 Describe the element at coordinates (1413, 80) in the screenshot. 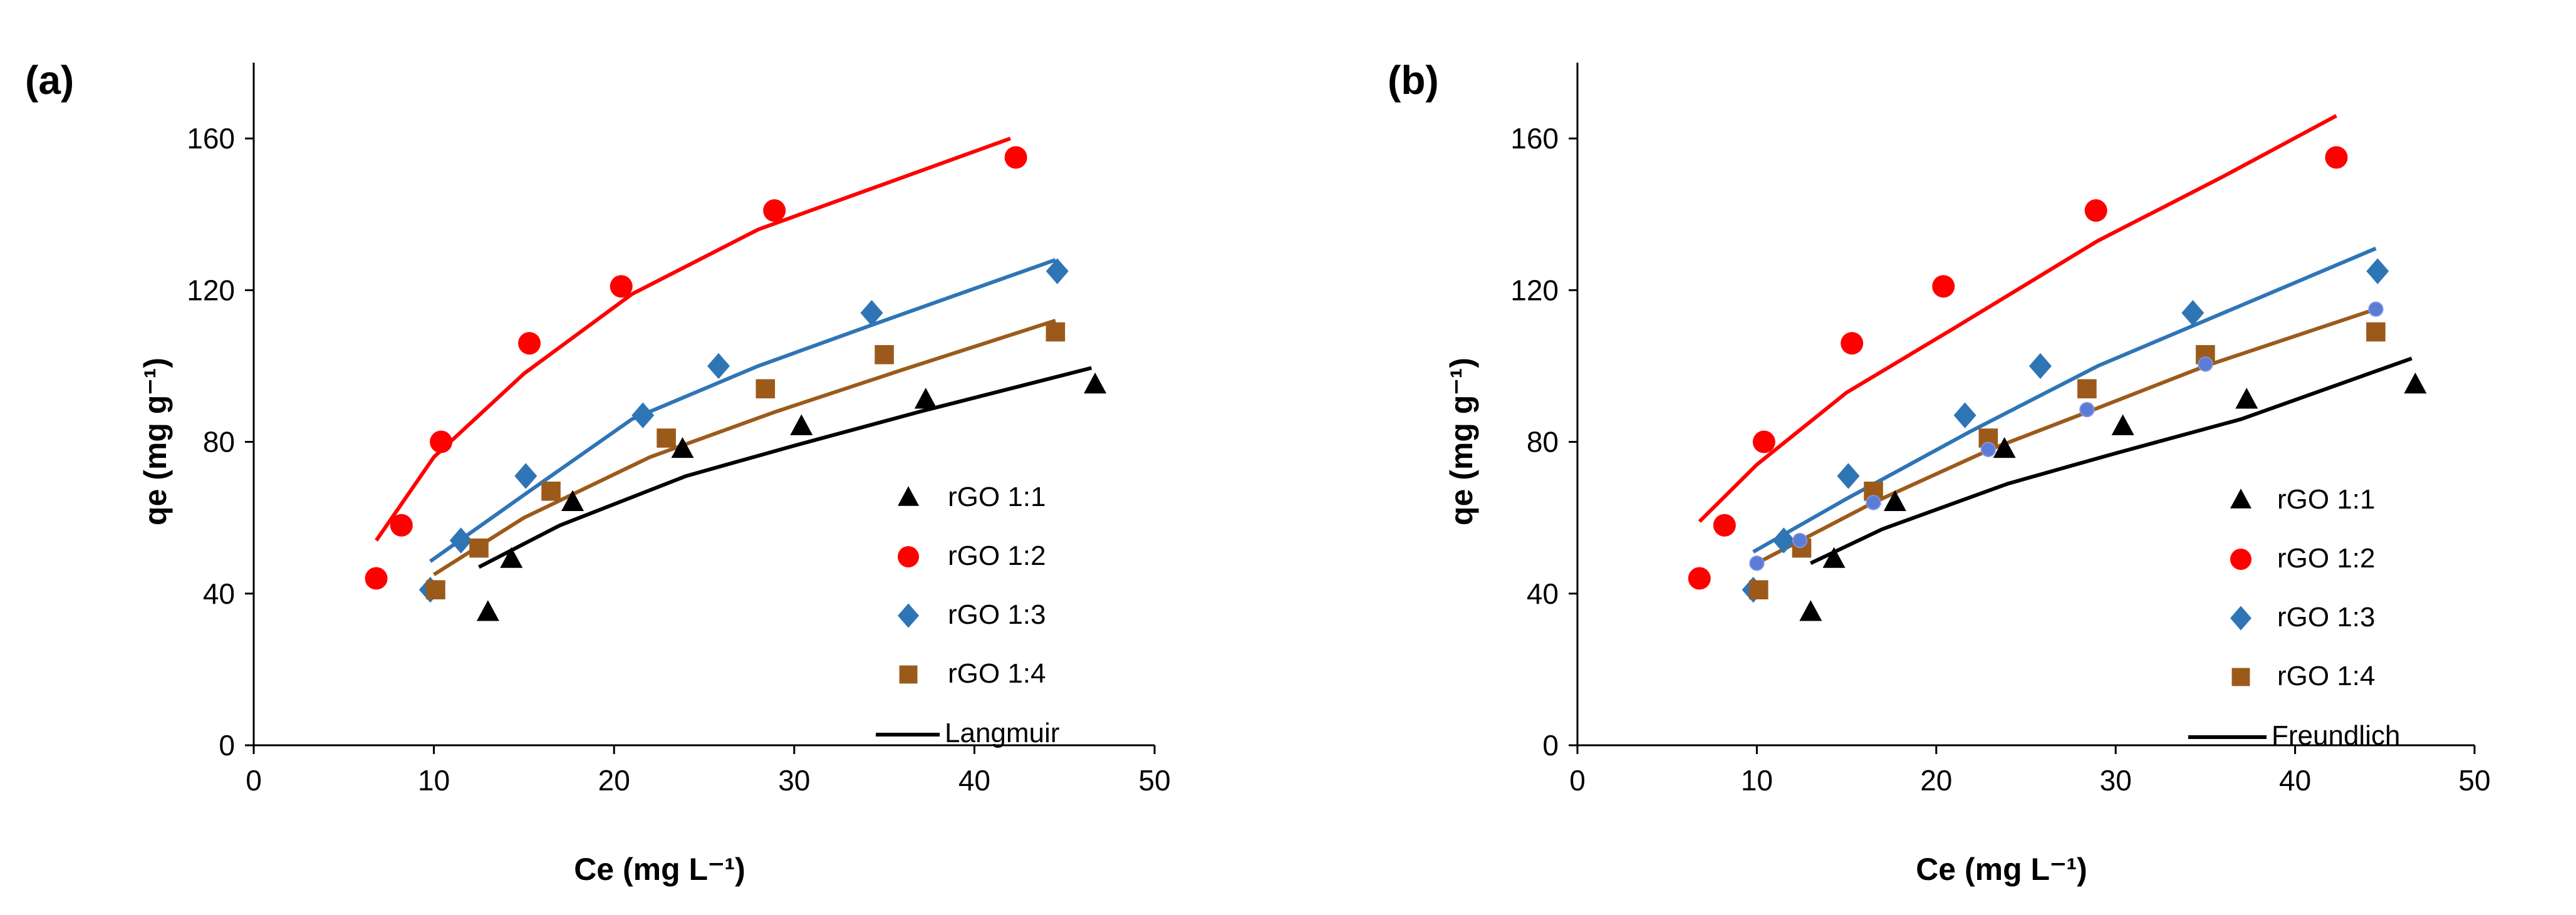

I see `panel-label: (b)` at that location.